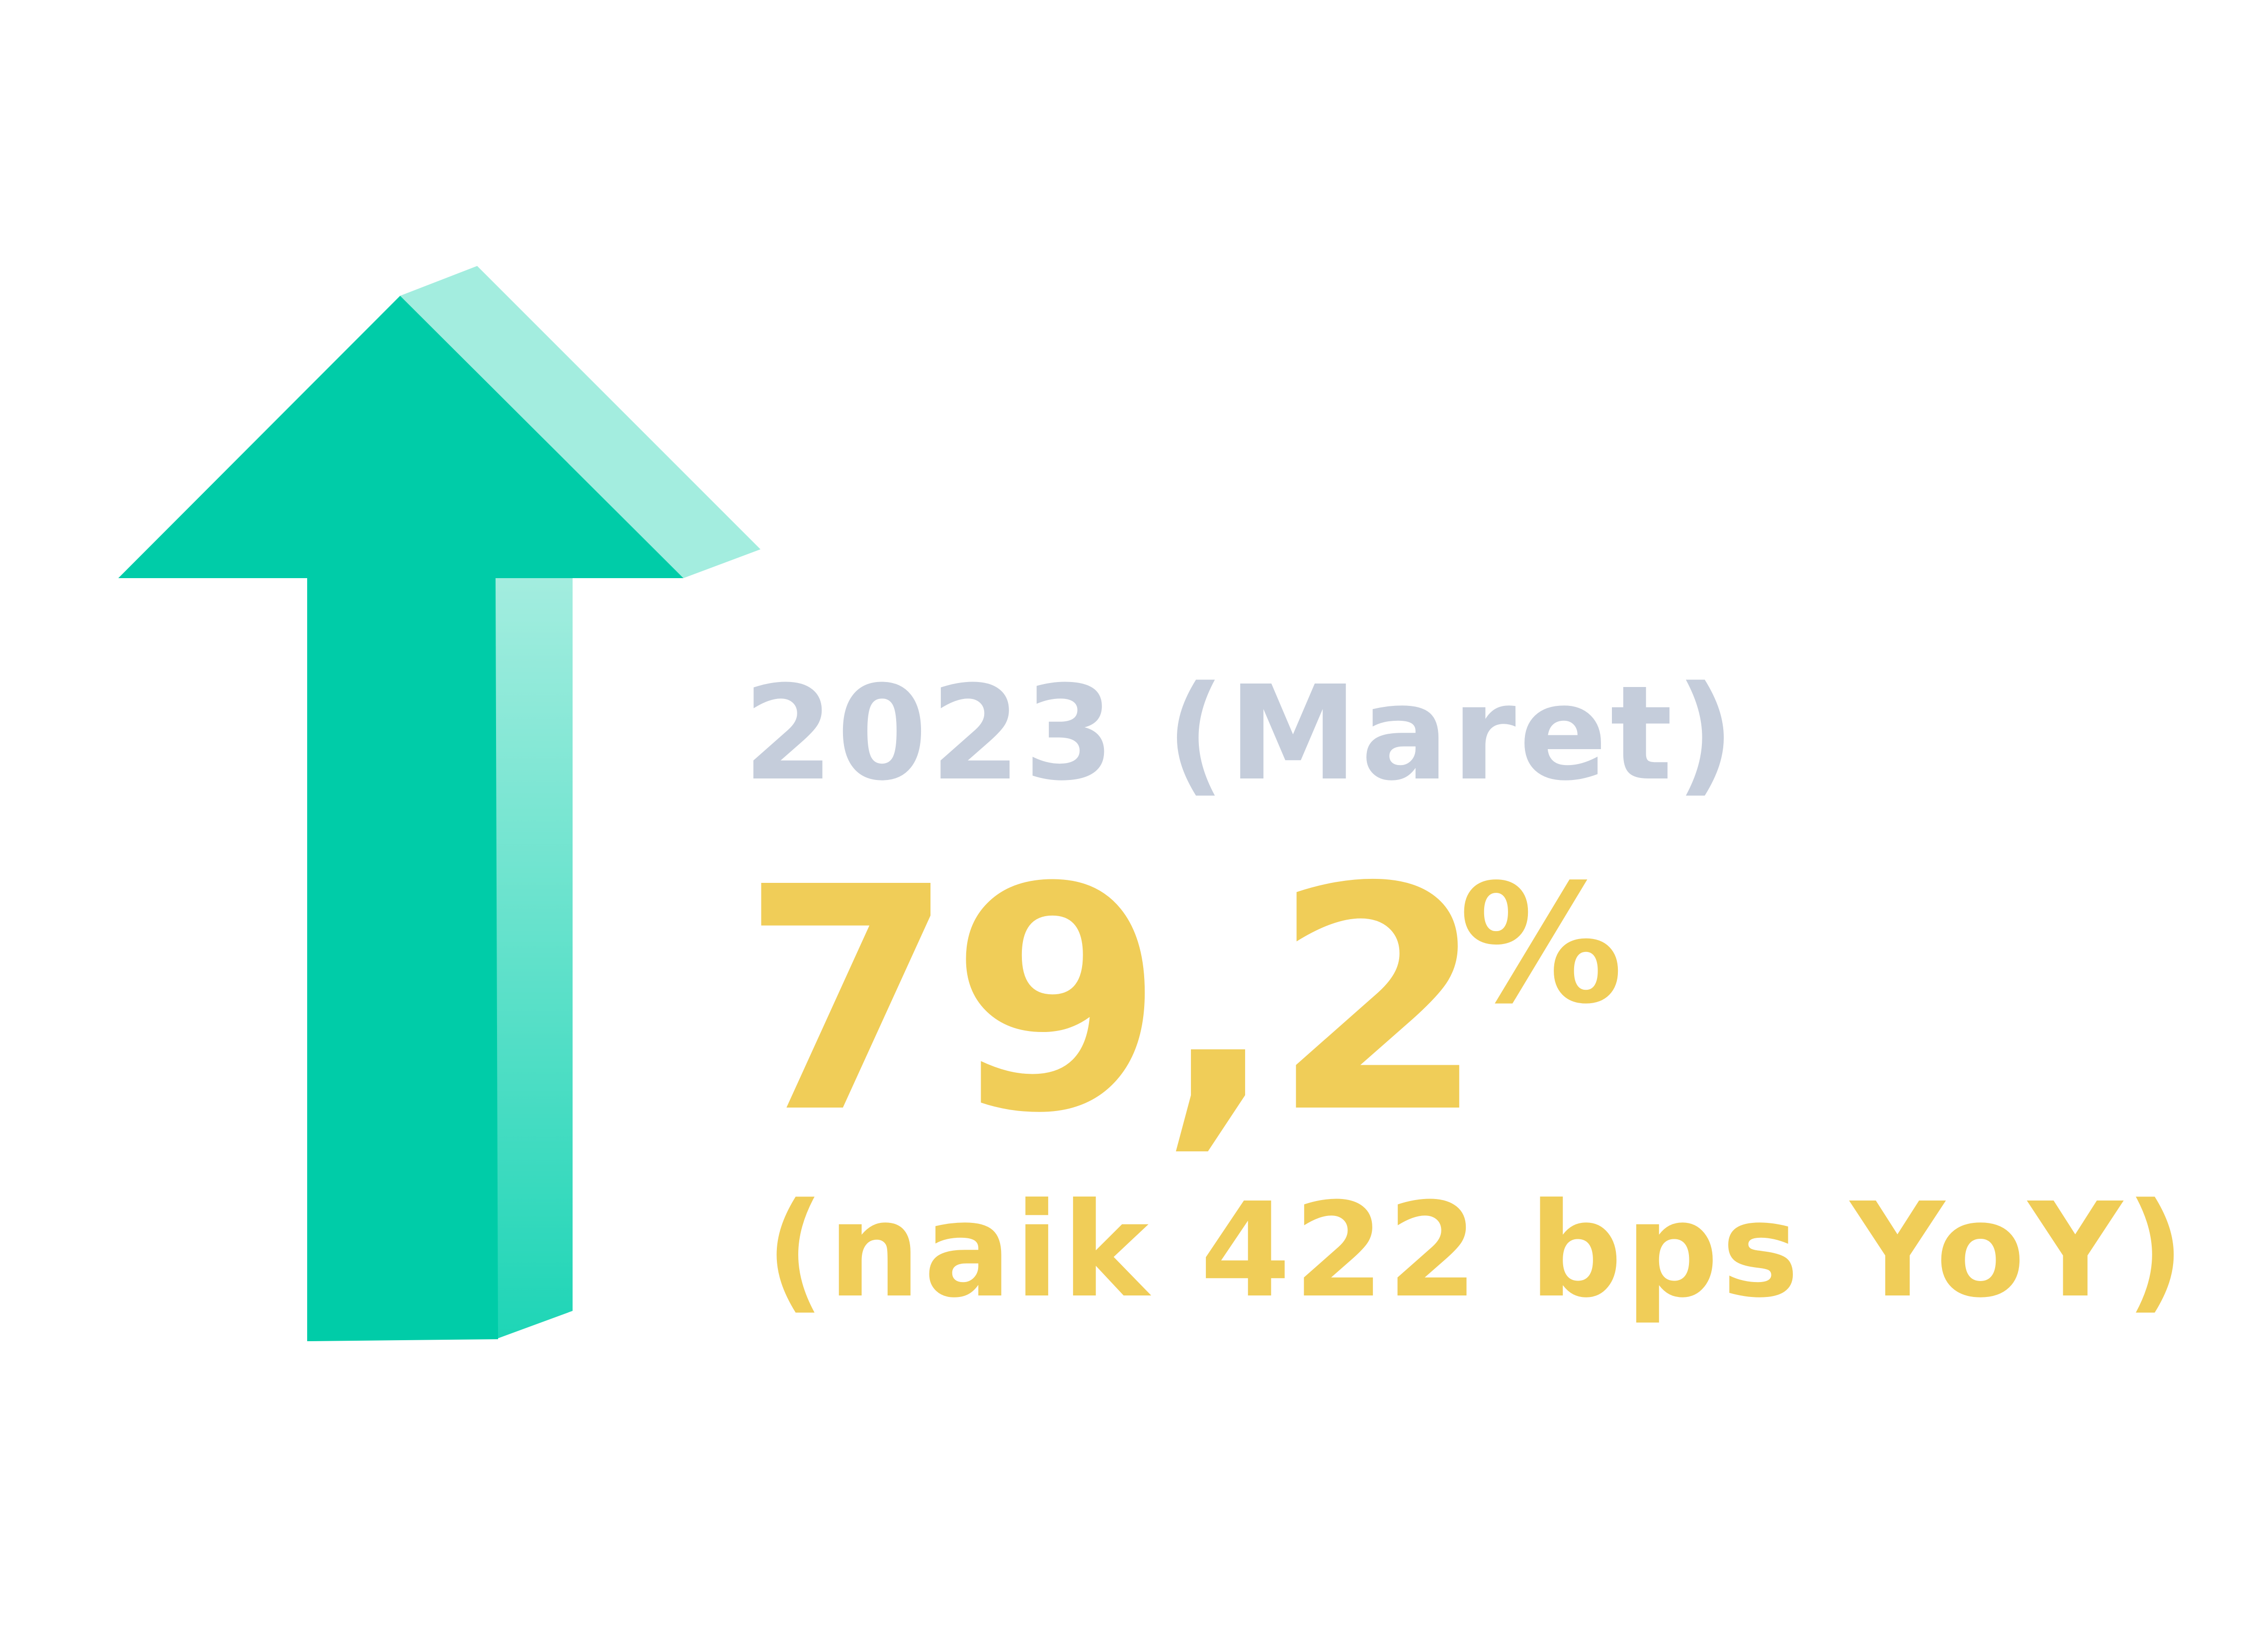  Describe the element at coordinates (1541, 944) in the screenshot. I see `value-unit: %` at that location.